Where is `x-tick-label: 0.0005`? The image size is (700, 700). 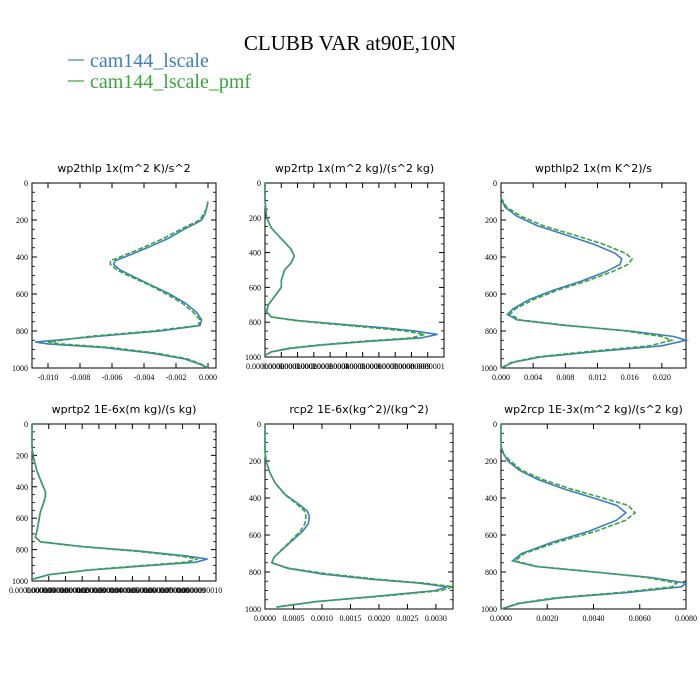 x-tick-label: 0.0005 is located at coordinates (293, 618).